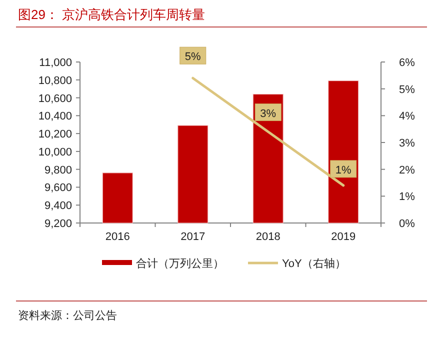 The width and height of the screenshot is (430, 340). What do you see at coordinates (55, 116) in the screenshot?
I see `y-tick-label: 10,400` at bounding box center [55, 116].